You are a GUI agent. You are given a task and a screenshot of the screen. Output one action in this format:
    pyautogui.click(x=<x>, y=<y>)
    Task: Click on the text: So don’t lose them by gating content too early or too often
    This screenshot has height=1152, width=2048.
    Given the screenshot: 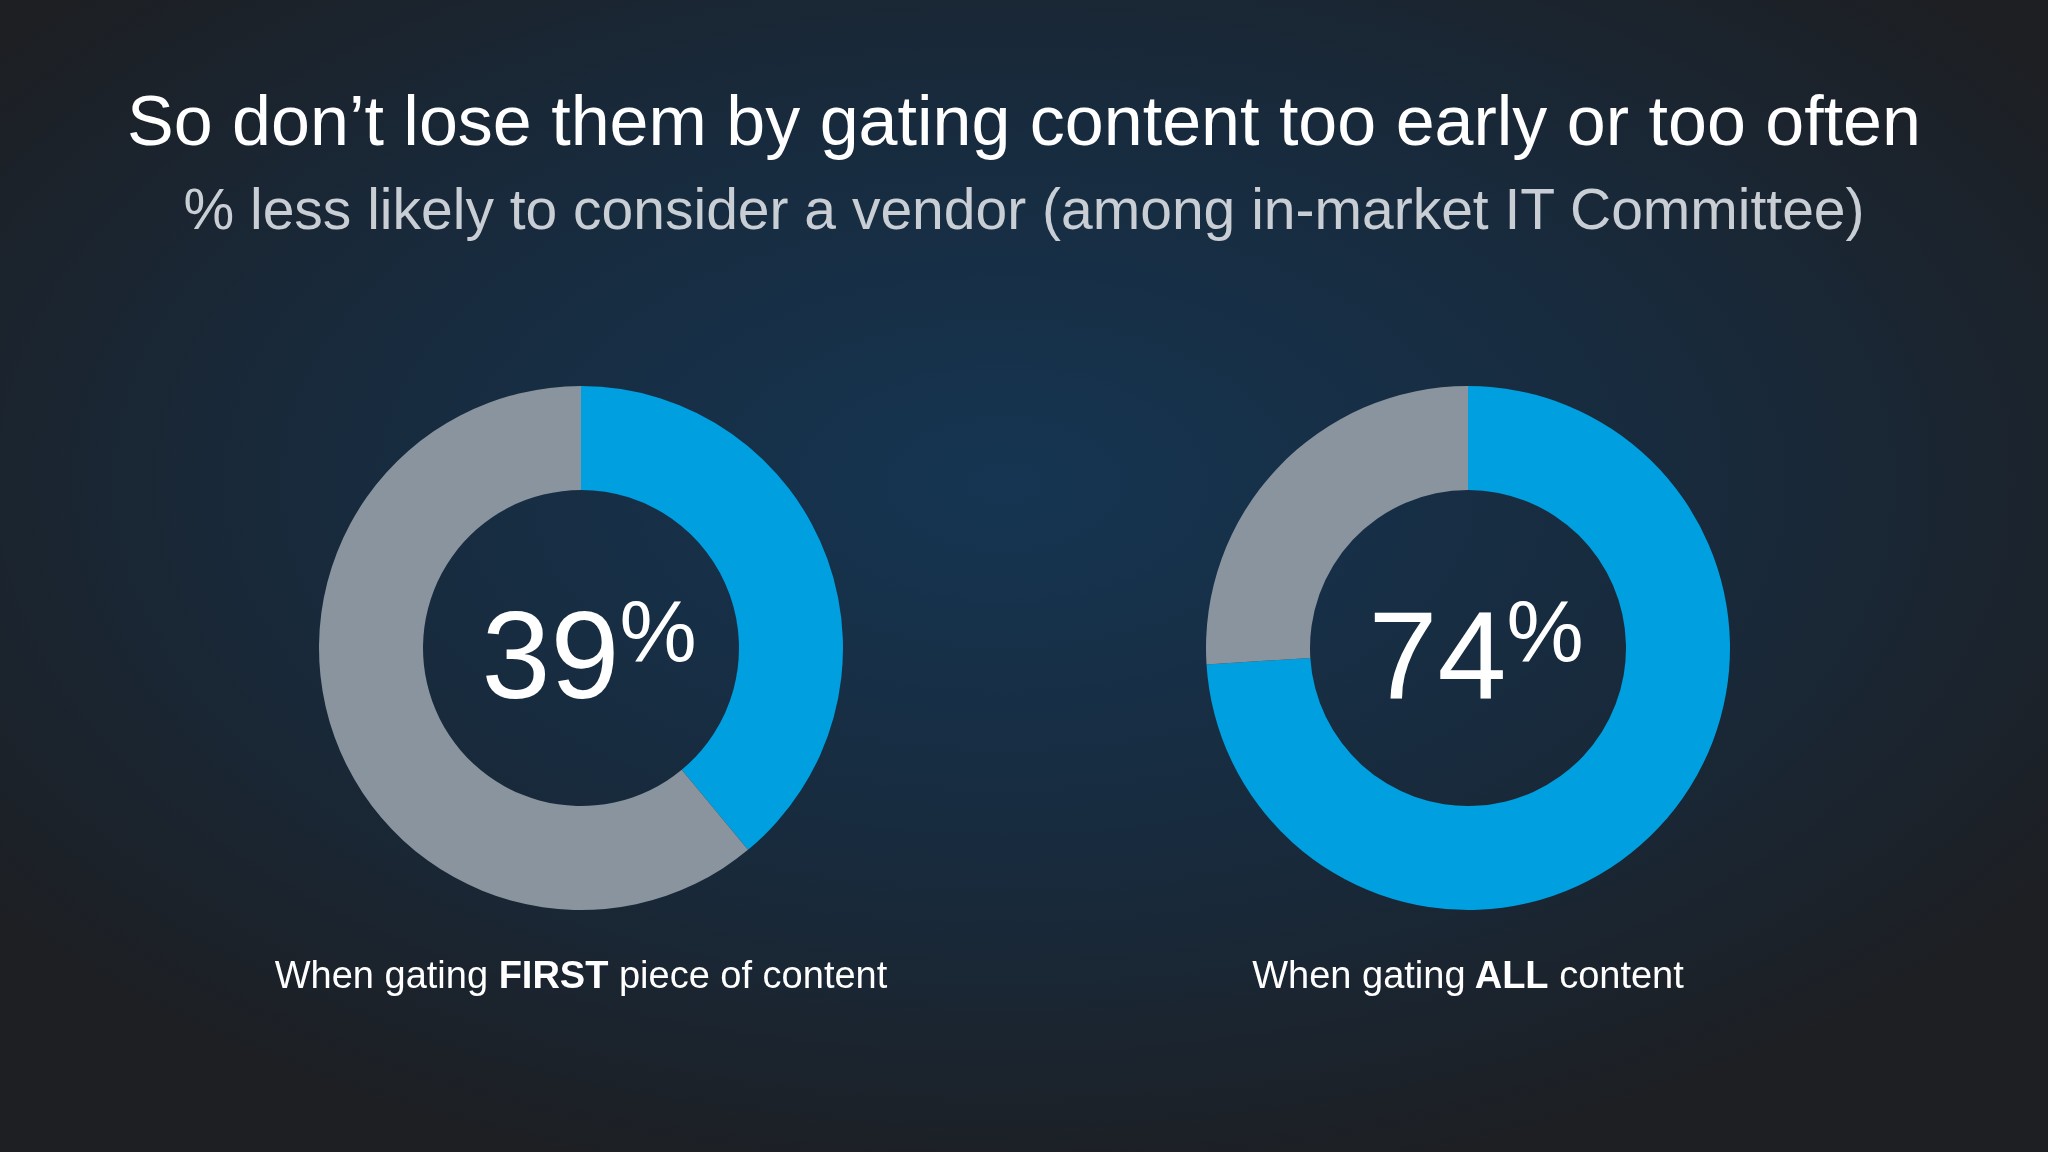 What is the action you would take?
    pyautogui.click(x=1024, y=121)
    